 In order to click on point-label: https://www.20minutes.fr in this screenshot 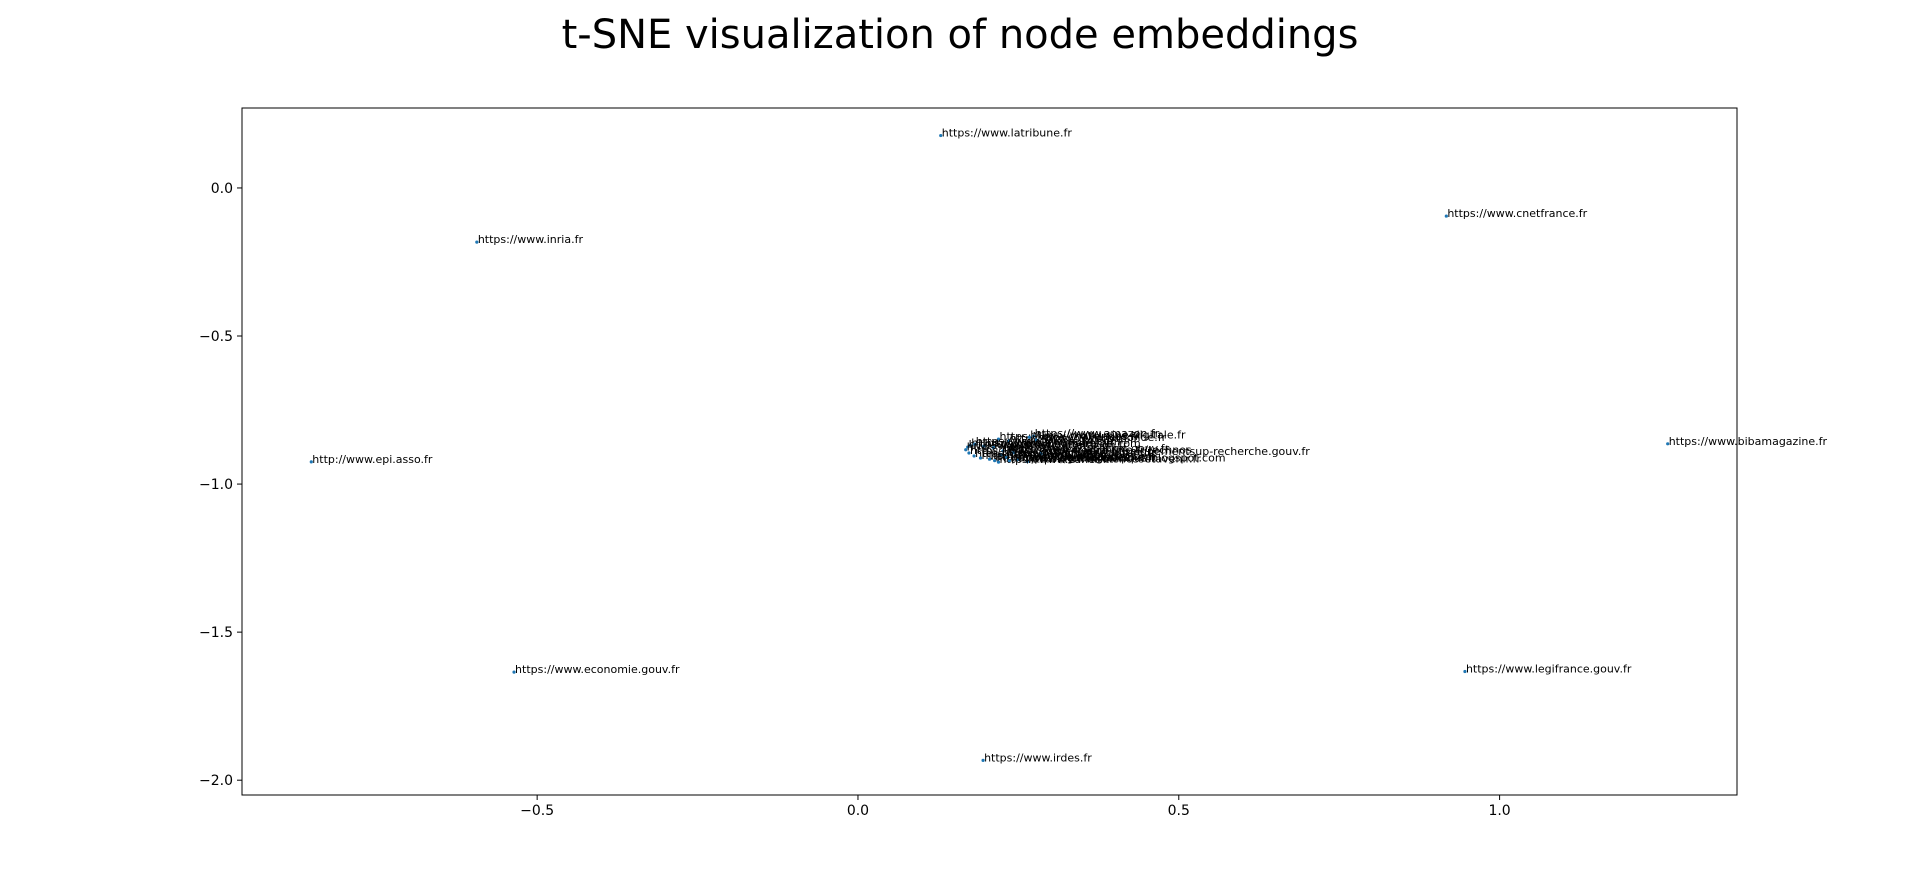, I will do `click(1041, 442)`.